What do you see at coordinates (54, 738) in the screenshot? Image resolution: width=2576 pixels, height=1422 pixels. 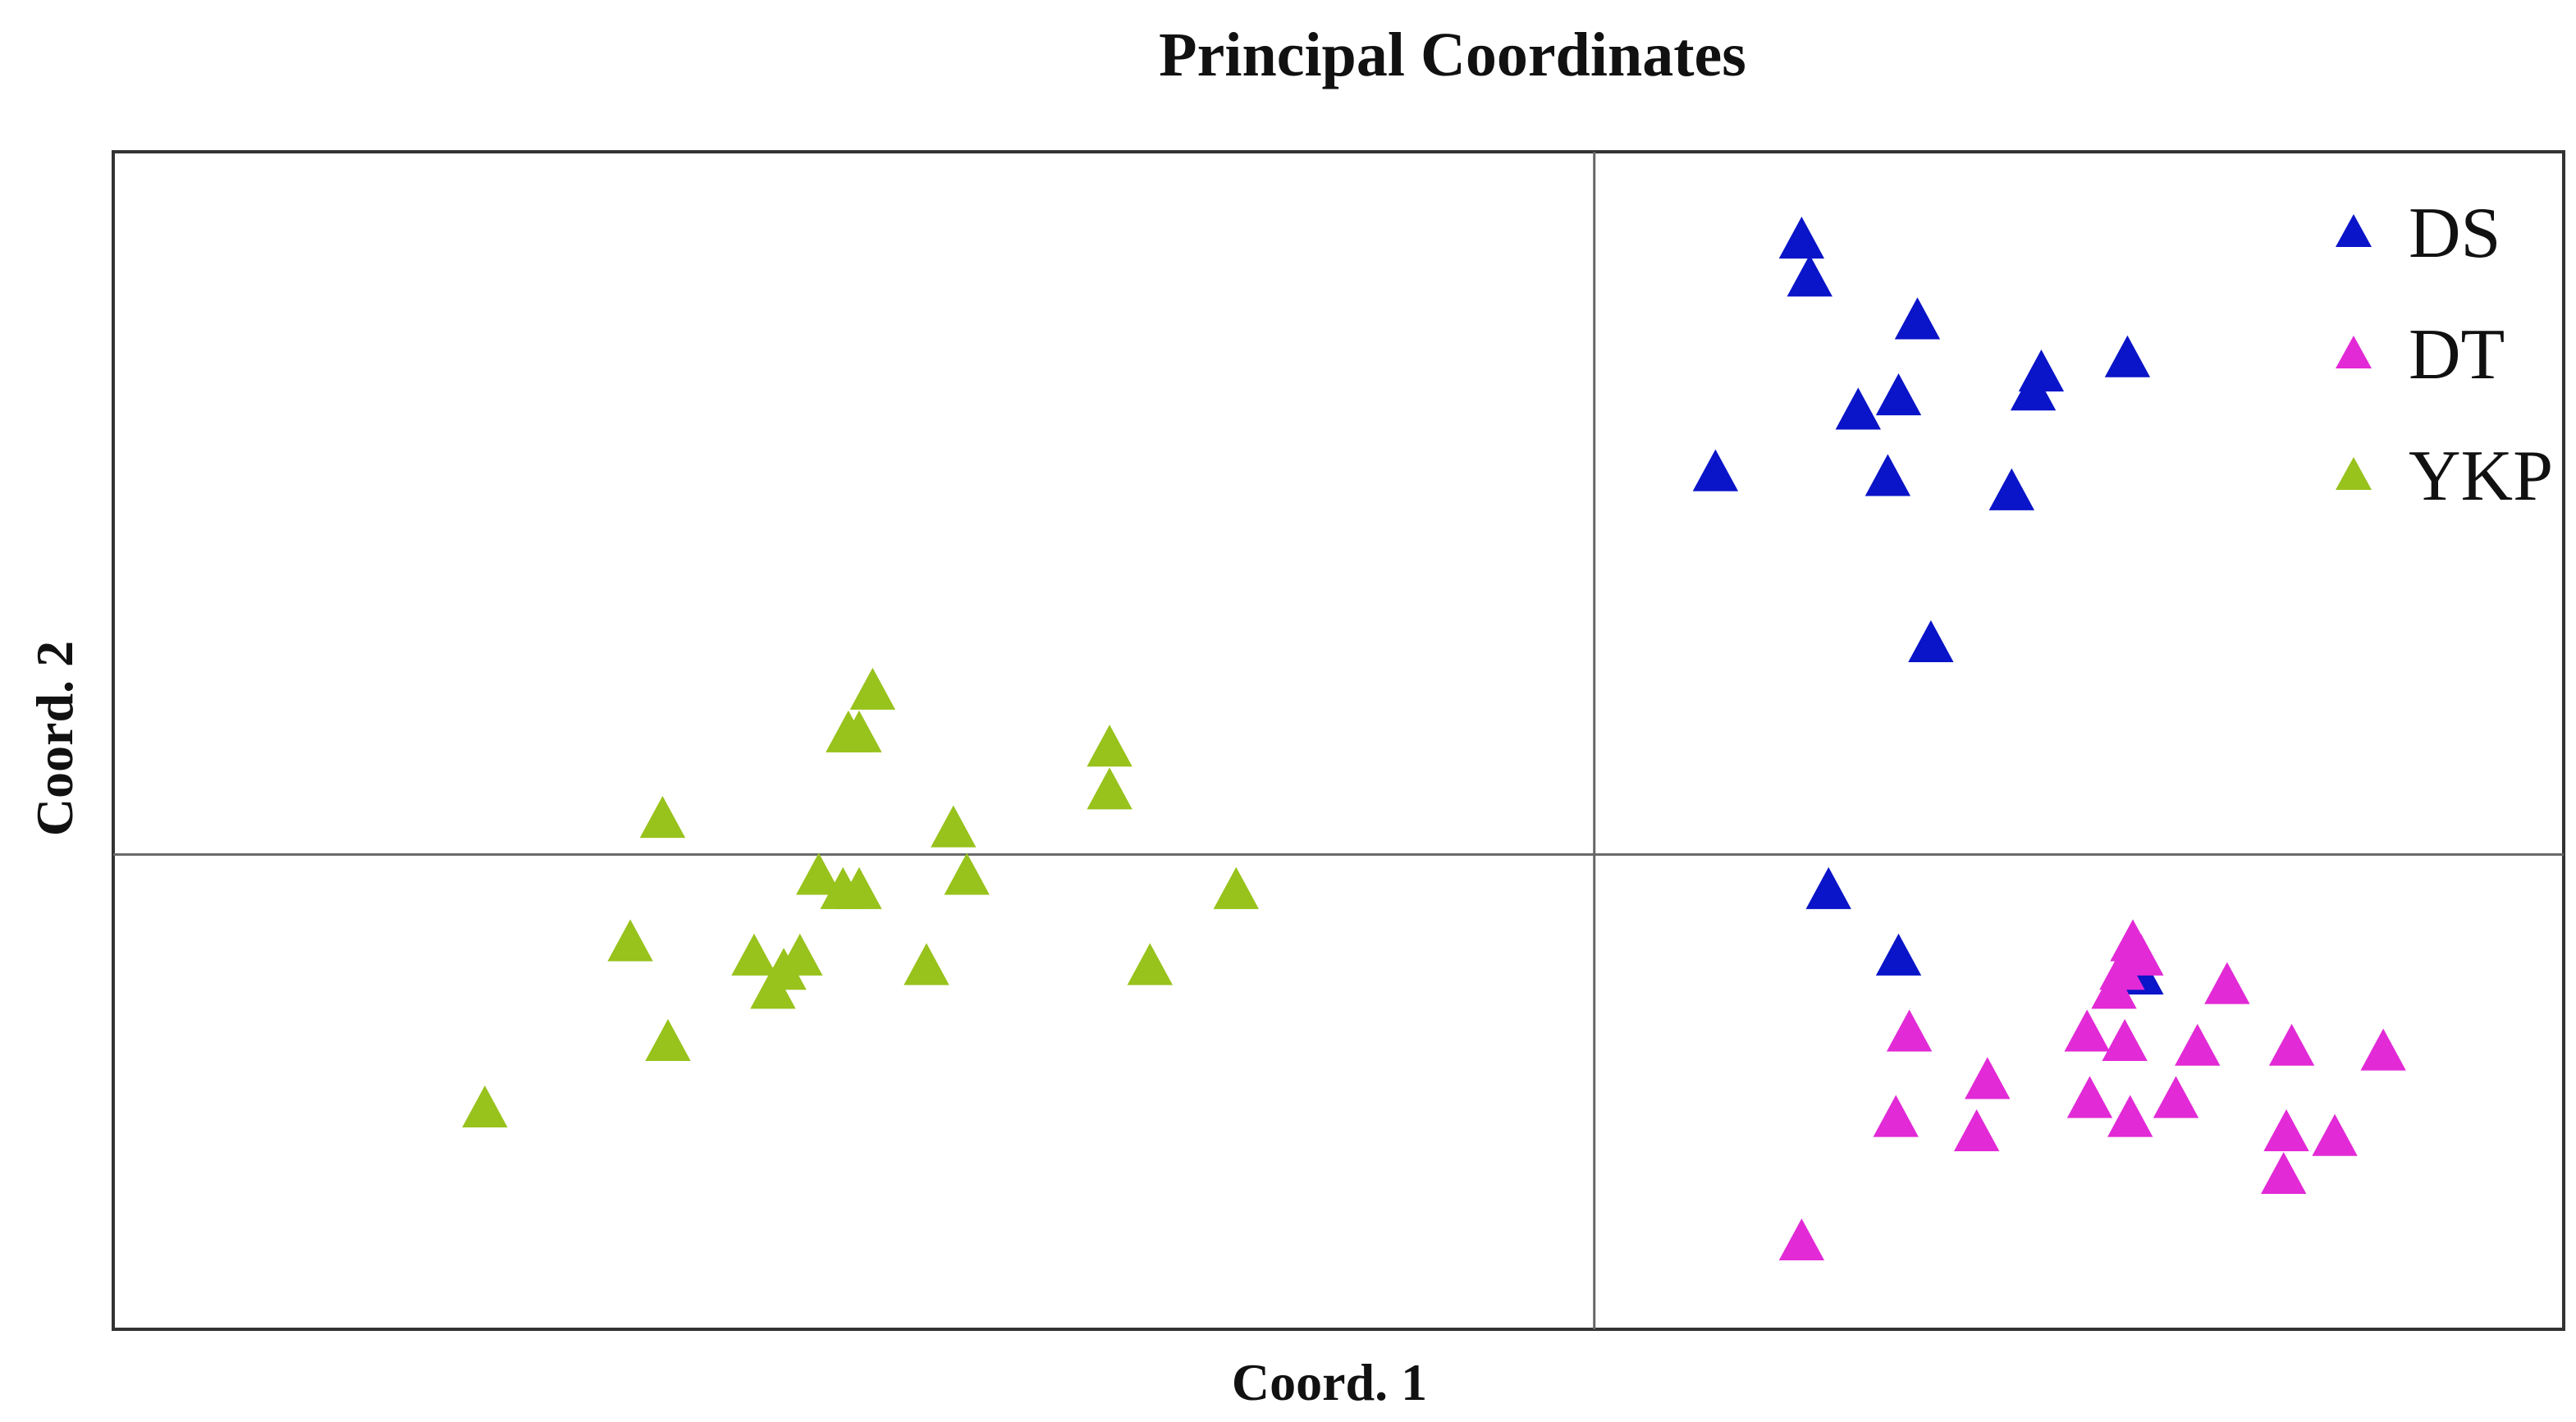 I see `y-axis-label: Coord. 2` at bounding box center [54, 738].